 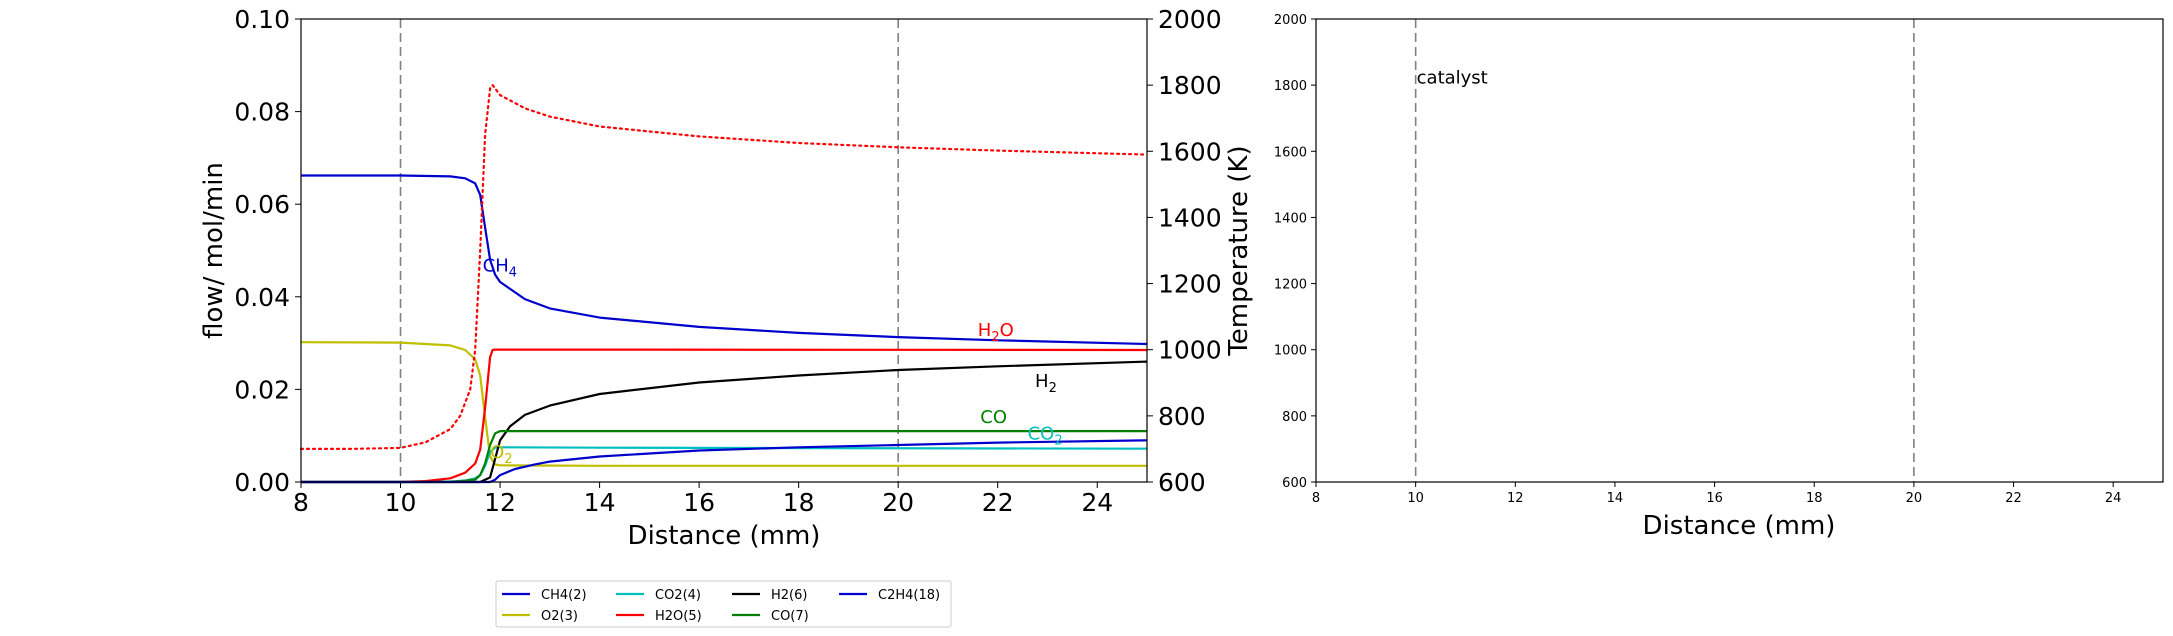 What do you see at coordinates (600, 502) in the screenshot?
I see `left-x-tick-label: 14` at bounding box center [600, 502].